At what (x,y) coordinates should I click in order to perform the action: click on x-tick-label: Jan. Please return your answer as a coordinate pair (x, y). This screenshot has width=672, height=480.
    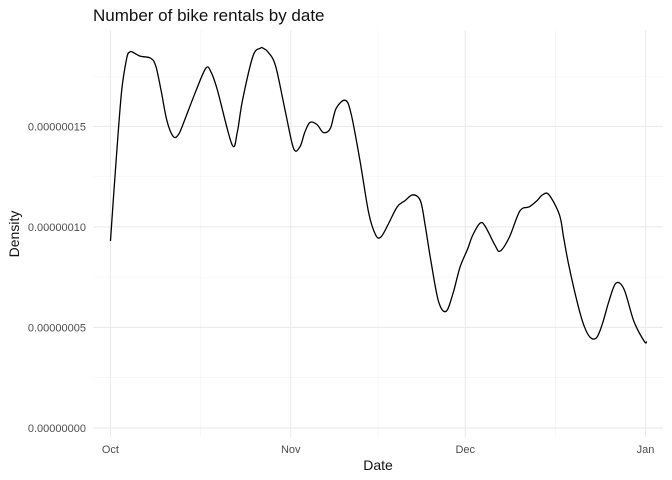
    Looking at the image, I should click on (646, 450).